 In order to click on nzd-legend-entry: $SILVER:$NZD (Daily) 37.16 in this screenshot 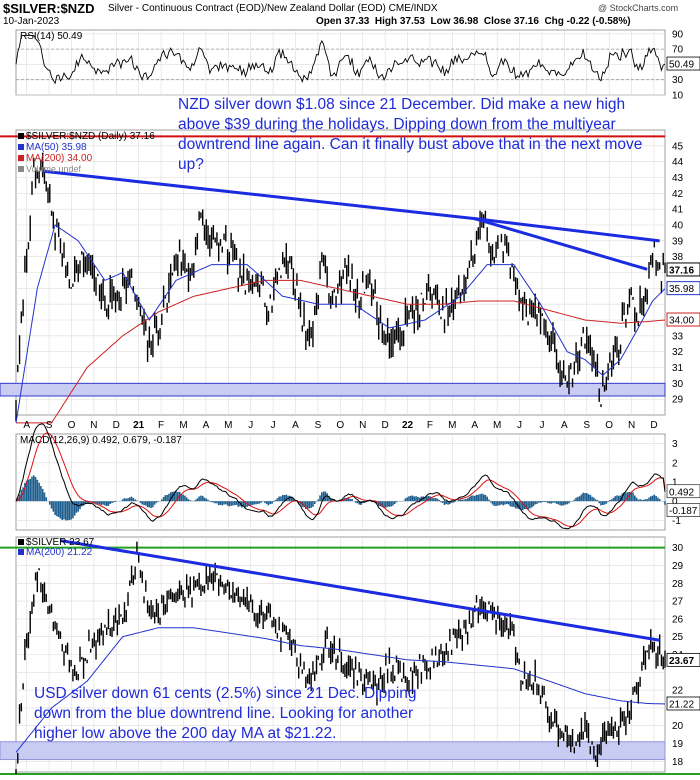, I will do `click(90, 136)`.